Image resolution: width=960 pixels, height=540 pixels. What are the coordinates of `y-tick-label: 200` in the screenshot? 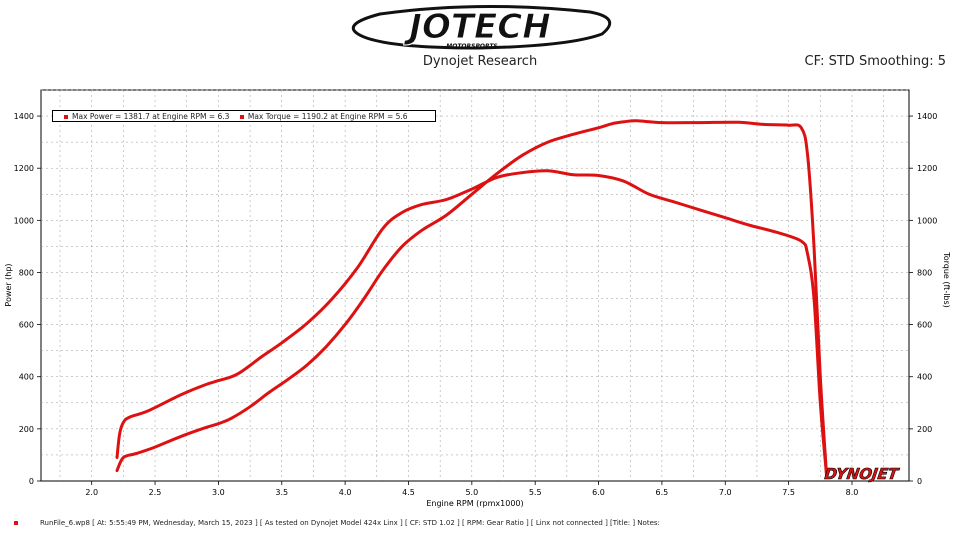 It's located at (26, 429).